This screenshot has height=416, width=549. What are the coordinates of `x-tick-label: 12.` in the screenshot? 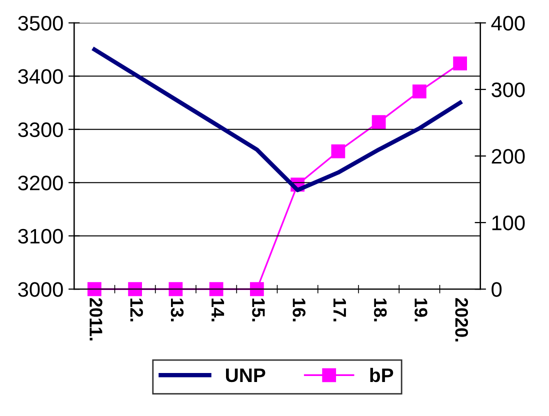 It's located at (136, 310).